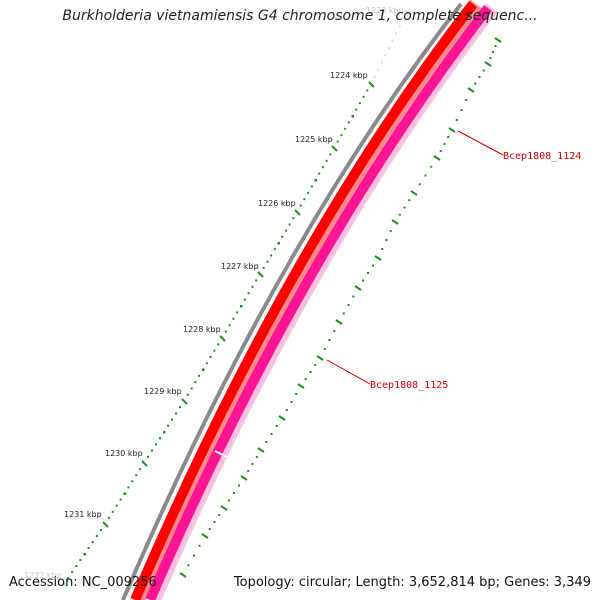 This screenshot has height=600, width=600. Describe the element at coordinates (83, 582) in the screenshot. I see `accession-text: Accession: NC_009256` at that location.